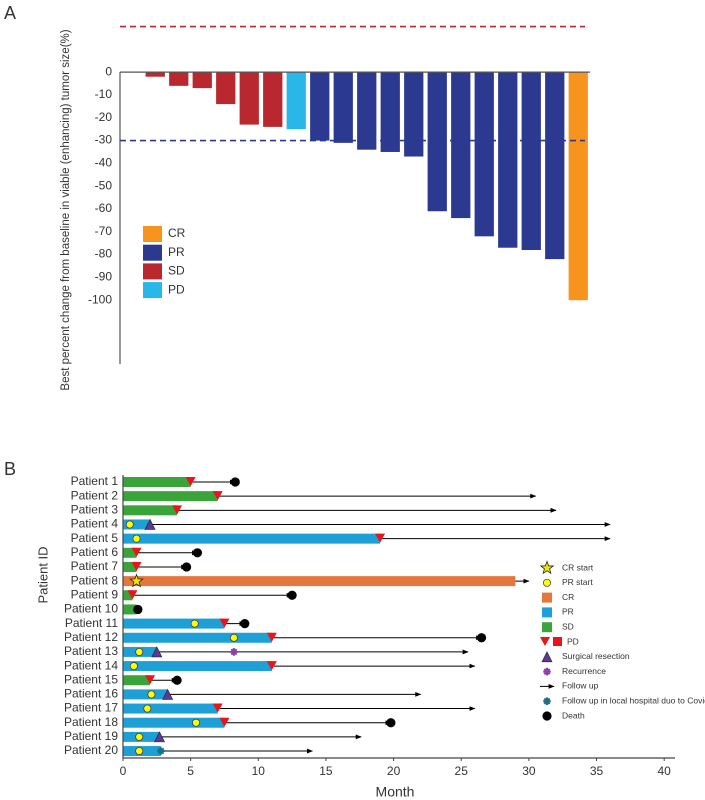 The width and height of the screenshot is (705, 800). What do you see at coordinates (394, 771) in the screenshot?
I see `x-tick-label: 20` at bounding box center [394, 771].